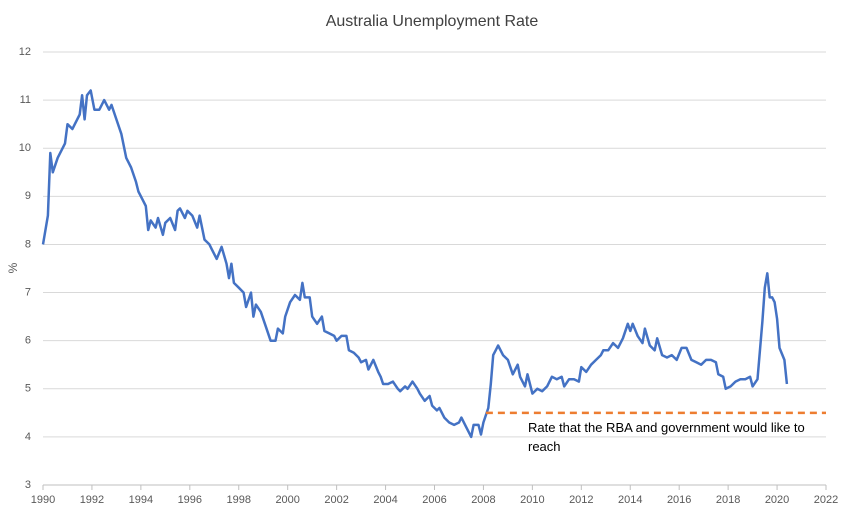 The image size is (865, 518). Describe the element at coordinates (141, 500) in the screenshot. I see `x-tick-label: 1994` at that location.